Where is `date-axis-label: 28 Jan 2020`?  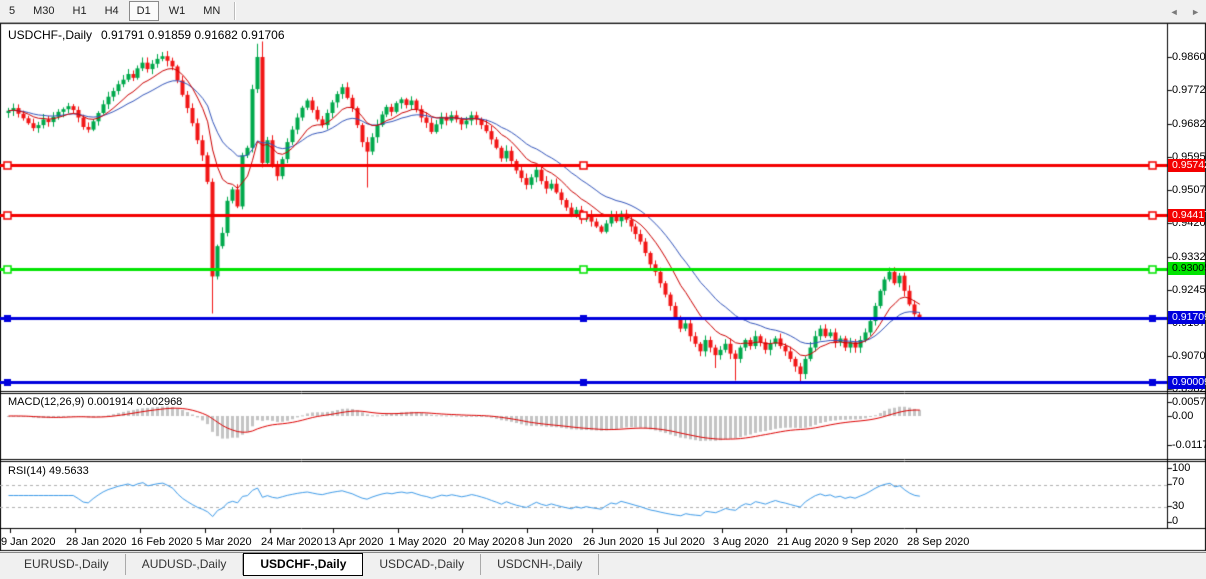
date-axis-label: 28 Jan 2020 is located at coordinates (96, 542).